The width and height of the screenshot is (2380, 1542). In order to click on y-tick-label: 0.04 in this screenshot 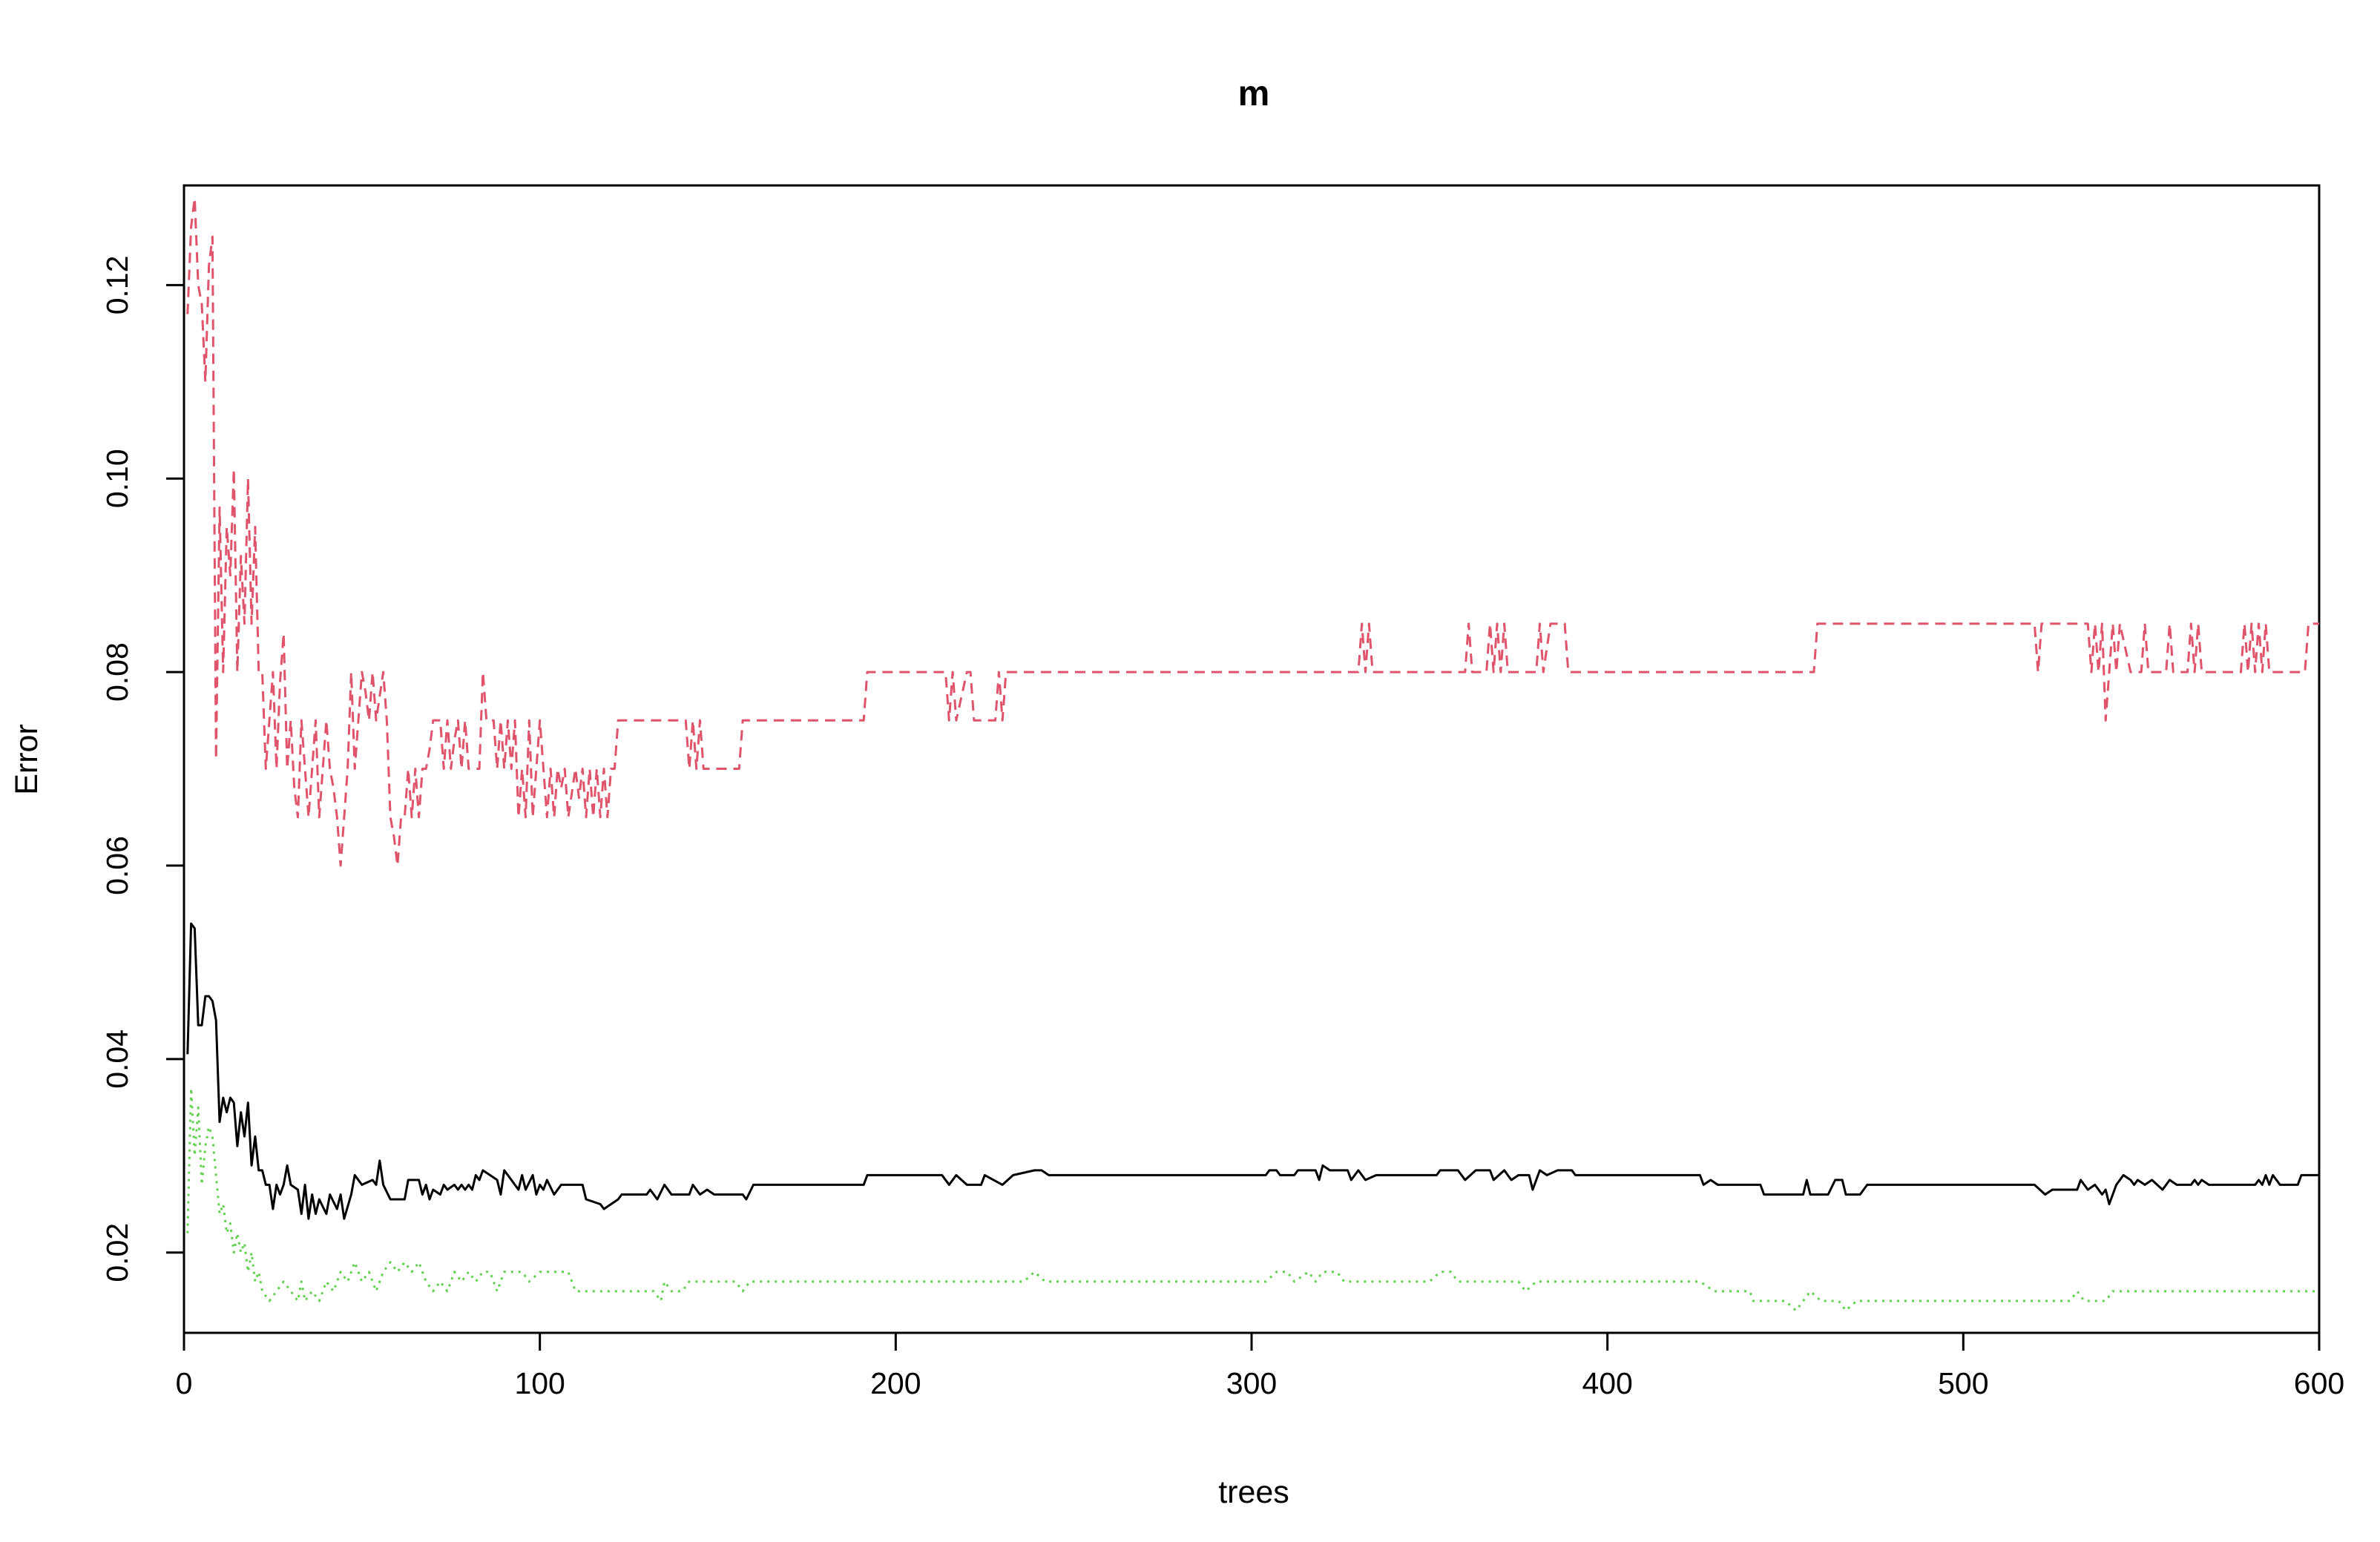, I will do `click(117, 1059)`.